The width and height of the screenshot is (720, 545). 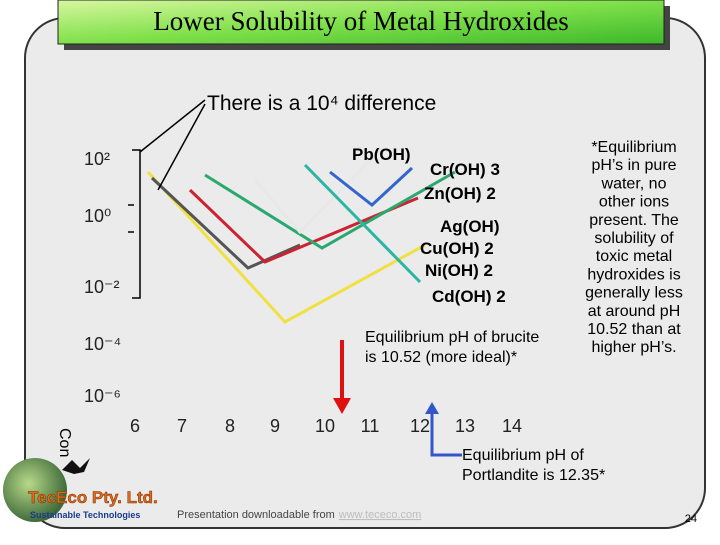 What do you see at coordinates (342, 377) in the screenshot?
I see `brucite-arrow` at bounding box center [342, 377].